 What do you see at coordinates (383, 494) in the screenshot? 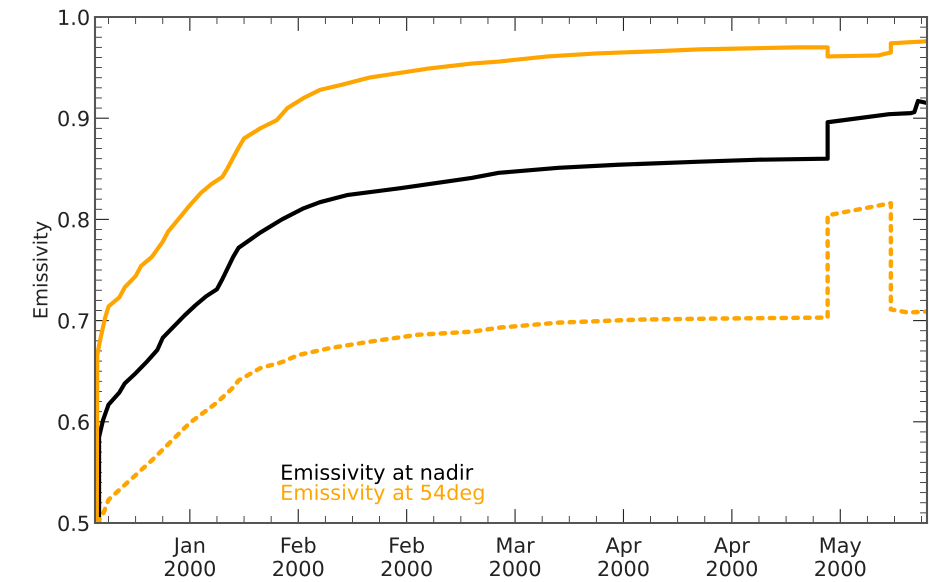
I see `text: Emissivity at 54deg` at bounding box center [383, 494].